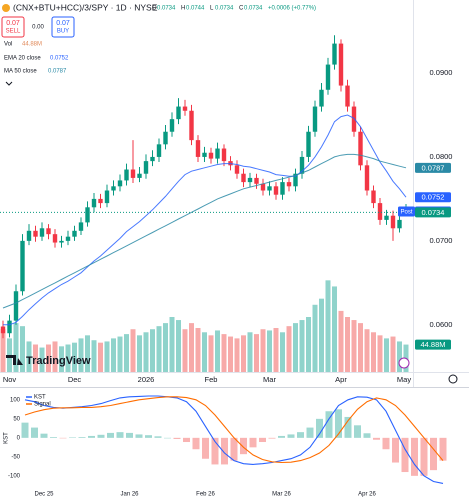 This screenshot has height=500, width=469. What do you see at coordinates (433, 197) in the screenshot?
I see `series-last-badge-bg` at bounding box center [433, 197].